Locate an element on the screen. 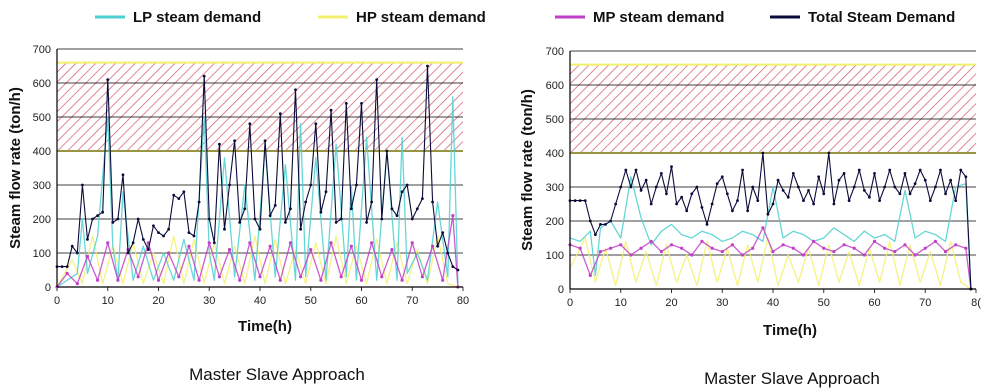 This screenshot has height=391, width=981. x-axis-title-right: Time(h) is located at coordinates (790, 330).